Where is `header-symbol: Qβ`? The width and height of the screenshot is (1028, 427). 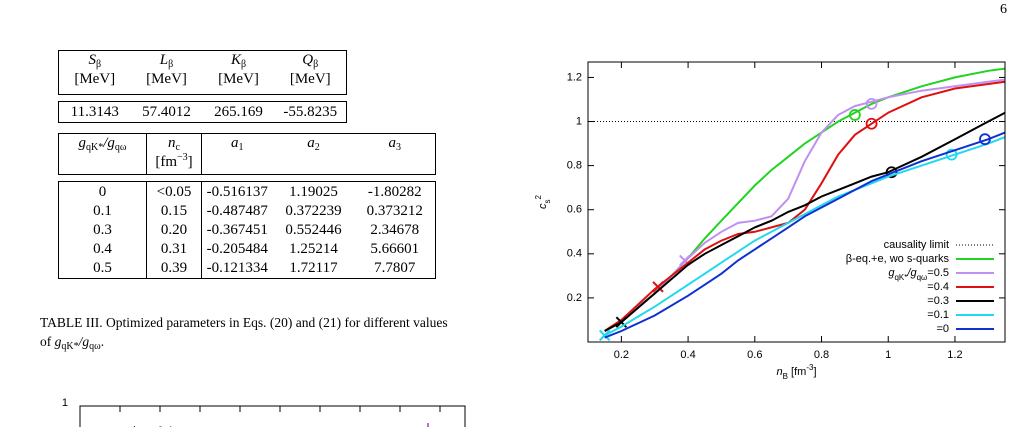 header-symbol: Qβ is located at coordinates (311, 60).